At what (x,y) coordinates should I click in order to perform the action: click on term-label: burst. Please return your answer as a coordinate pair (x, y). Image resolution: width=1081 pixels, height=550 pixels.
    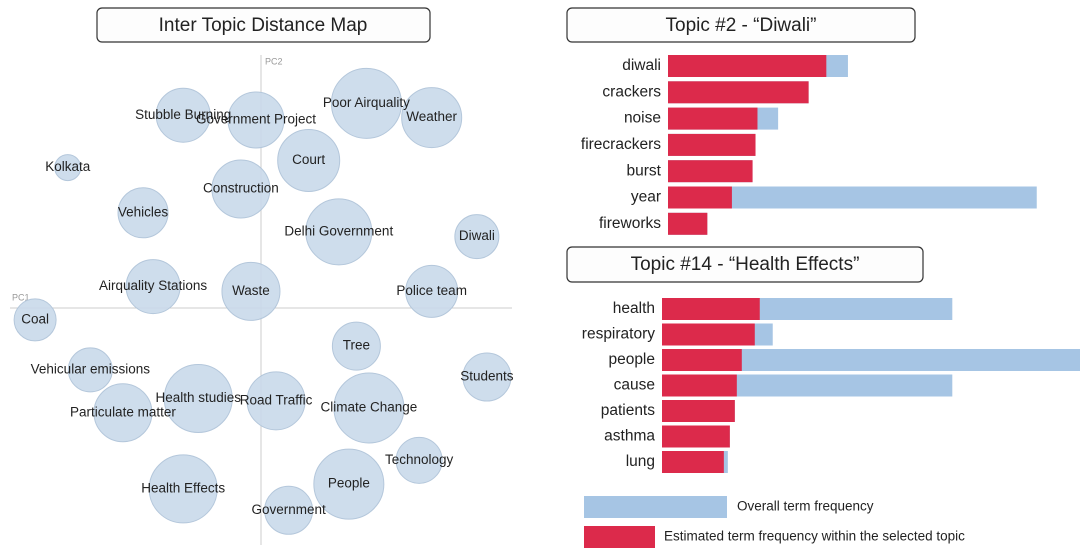
    Looking at the image, I should click on (644, 170).